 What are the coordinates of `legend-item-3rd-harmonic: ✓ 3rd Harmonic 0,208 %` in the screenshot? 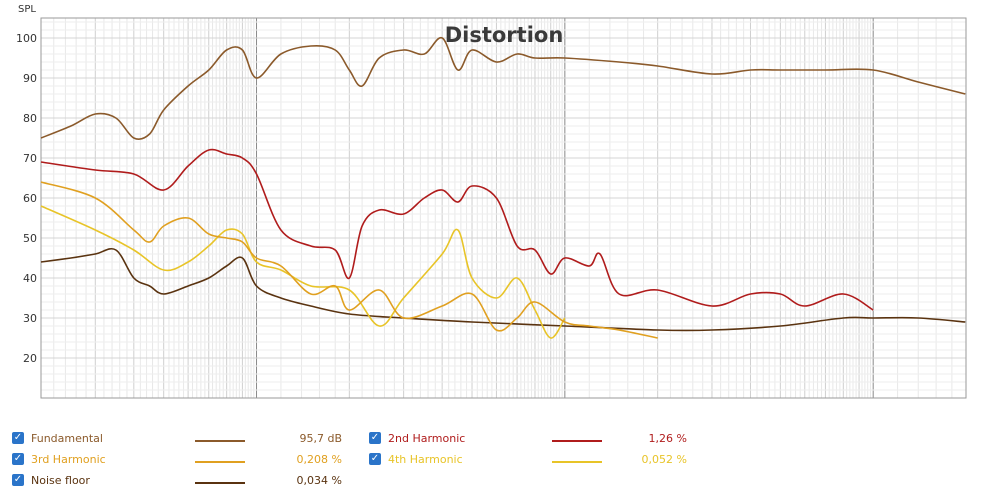 It's located at (182, 460).